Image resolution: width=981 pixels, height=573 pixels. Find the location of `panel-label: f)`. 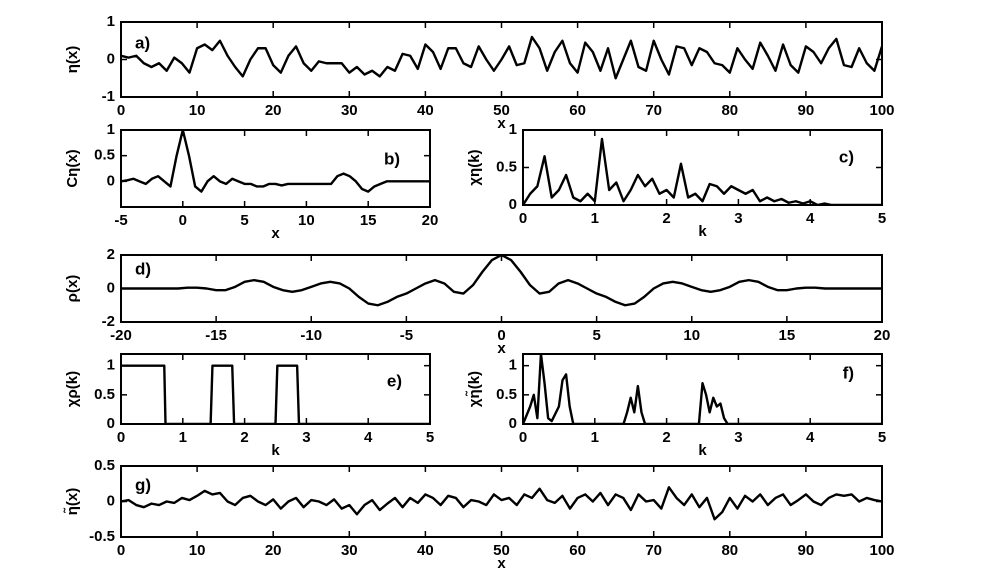

panel-label: f) is located at coordinates (848, 372).